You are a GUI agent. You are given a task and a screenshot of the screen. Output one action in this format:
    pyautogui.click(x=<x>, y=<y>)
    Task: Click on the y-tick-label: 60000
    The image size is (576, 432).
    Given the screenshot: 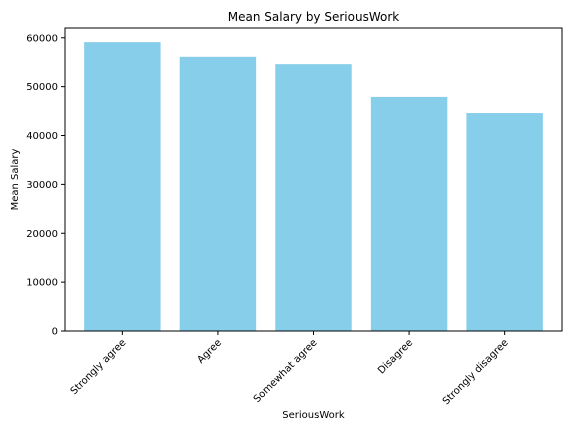 What is the action you would take?
    pyautogui.click(x=42, y=38)
    